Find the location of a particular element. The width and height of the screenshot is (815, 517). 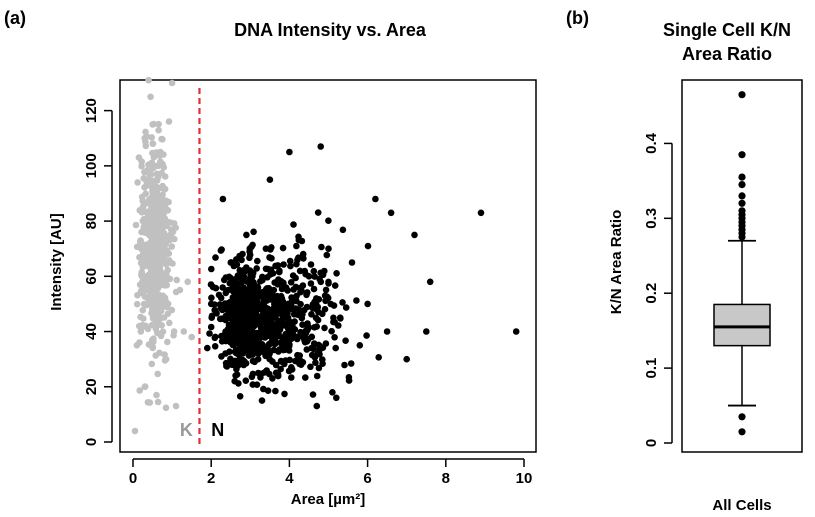

scatter-x-axis-label: Area [µm²] is located at coordinates (328, 499).